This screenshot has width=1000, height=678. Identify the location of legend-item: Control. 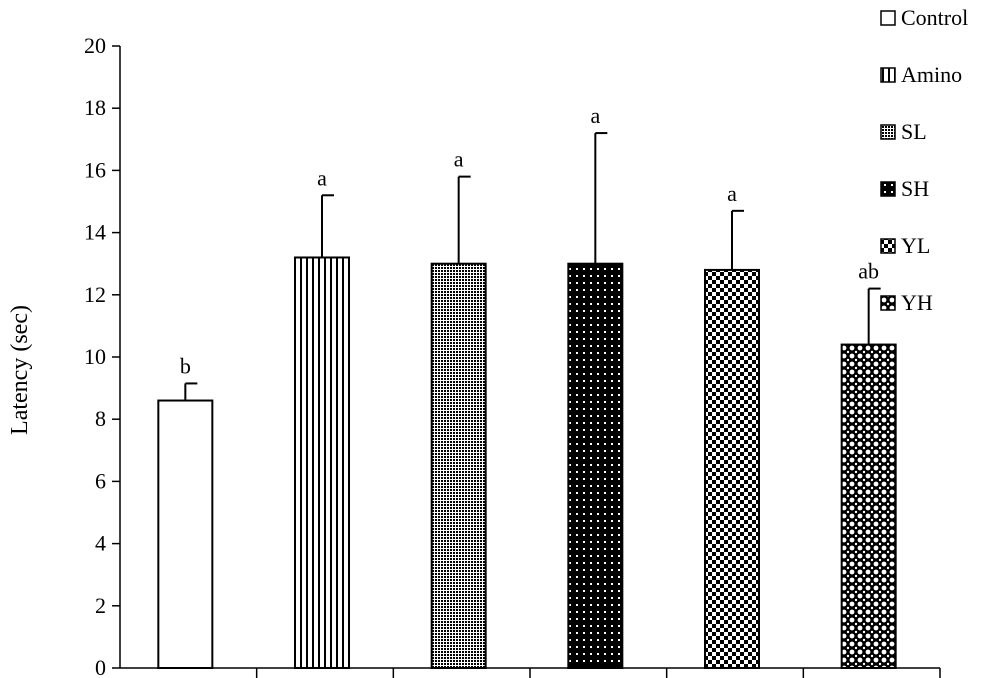
(924, 17).